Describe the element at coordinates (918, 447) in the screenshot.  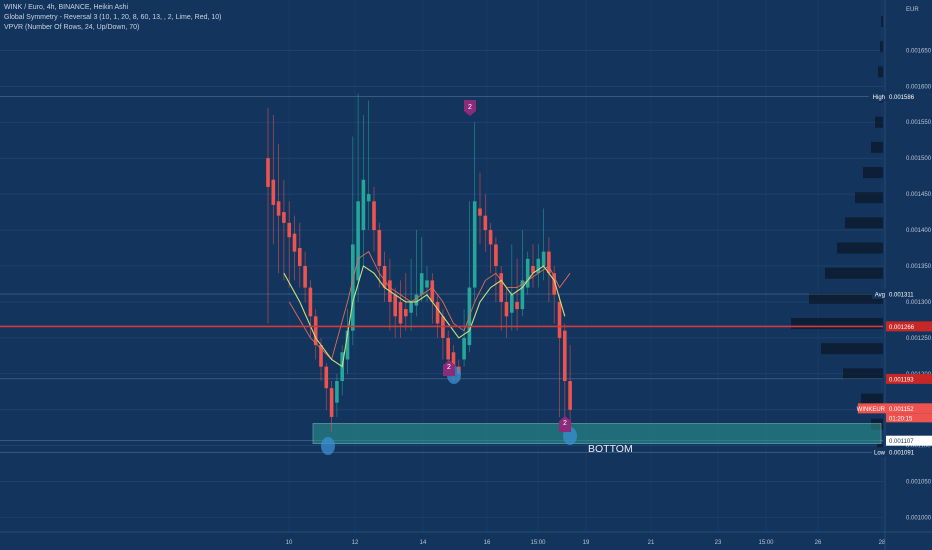
I see `y-tick-label: 0.001100` at that location.